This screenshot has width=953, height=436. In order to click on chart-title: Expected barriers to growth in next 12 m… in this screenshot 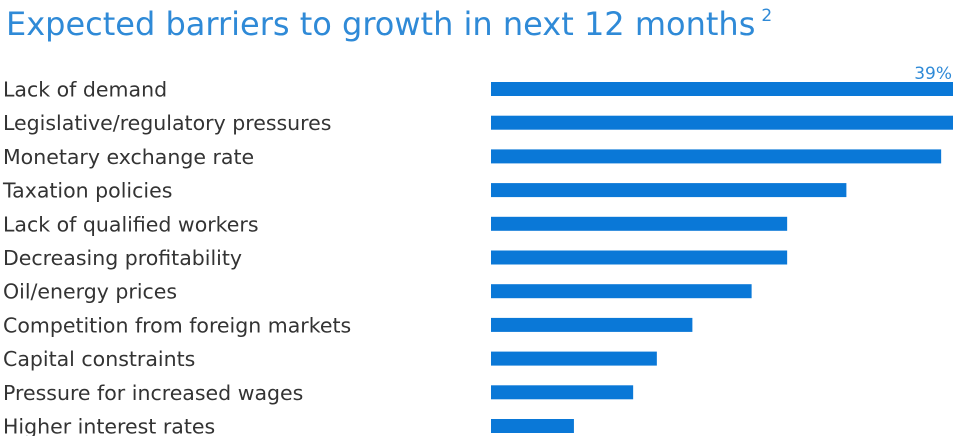, I will do `click(389, 27)`.